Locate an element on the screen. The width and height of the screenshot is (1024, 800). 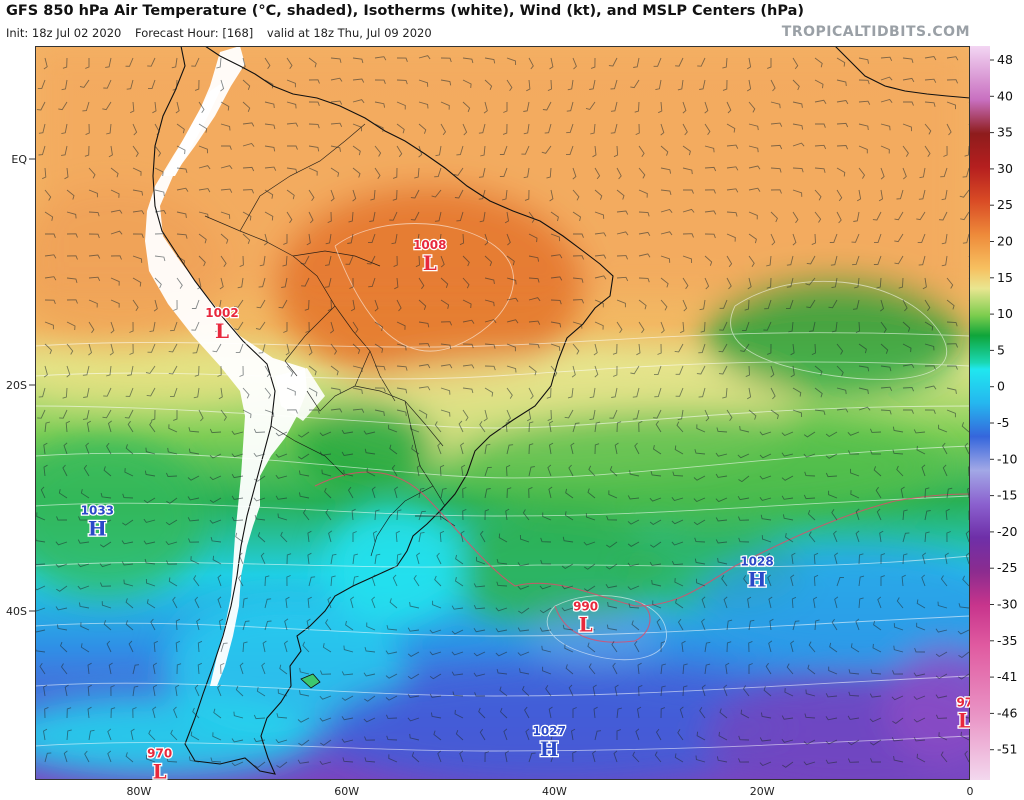
valid-time: valid at 18z Thu, Jul 09 2020 is located at coordinates (349, 33).